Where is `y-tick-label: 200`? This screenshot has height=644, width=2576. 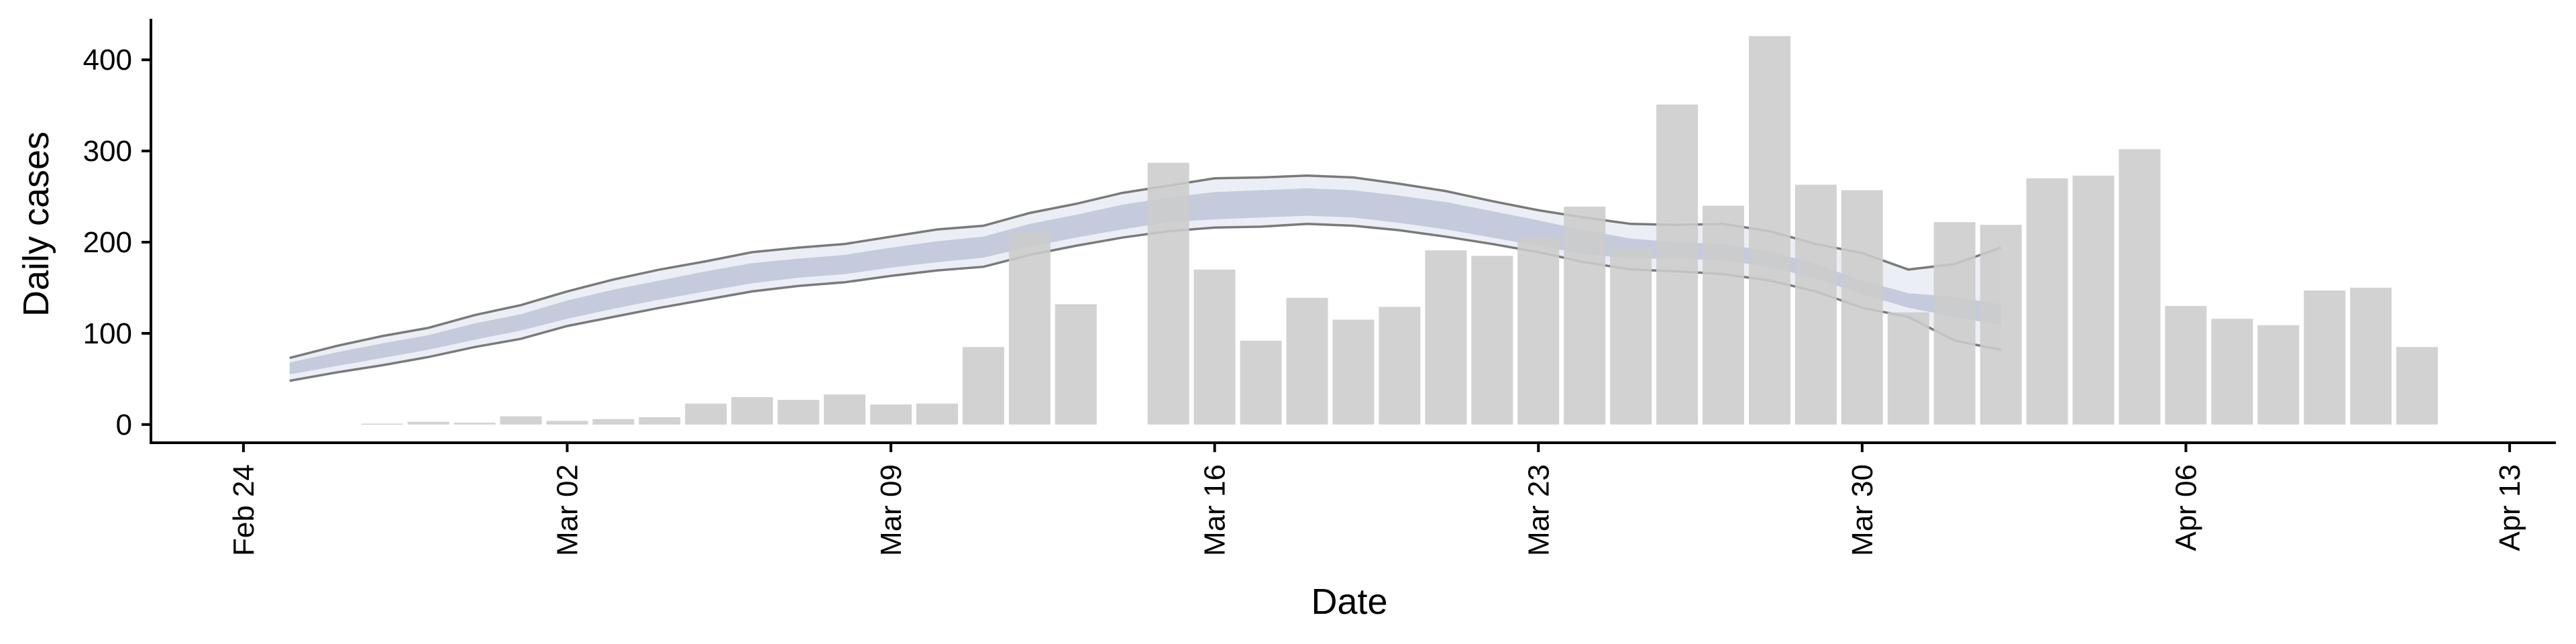
y-tick-label: 200 is located at coordinates (107, 242).